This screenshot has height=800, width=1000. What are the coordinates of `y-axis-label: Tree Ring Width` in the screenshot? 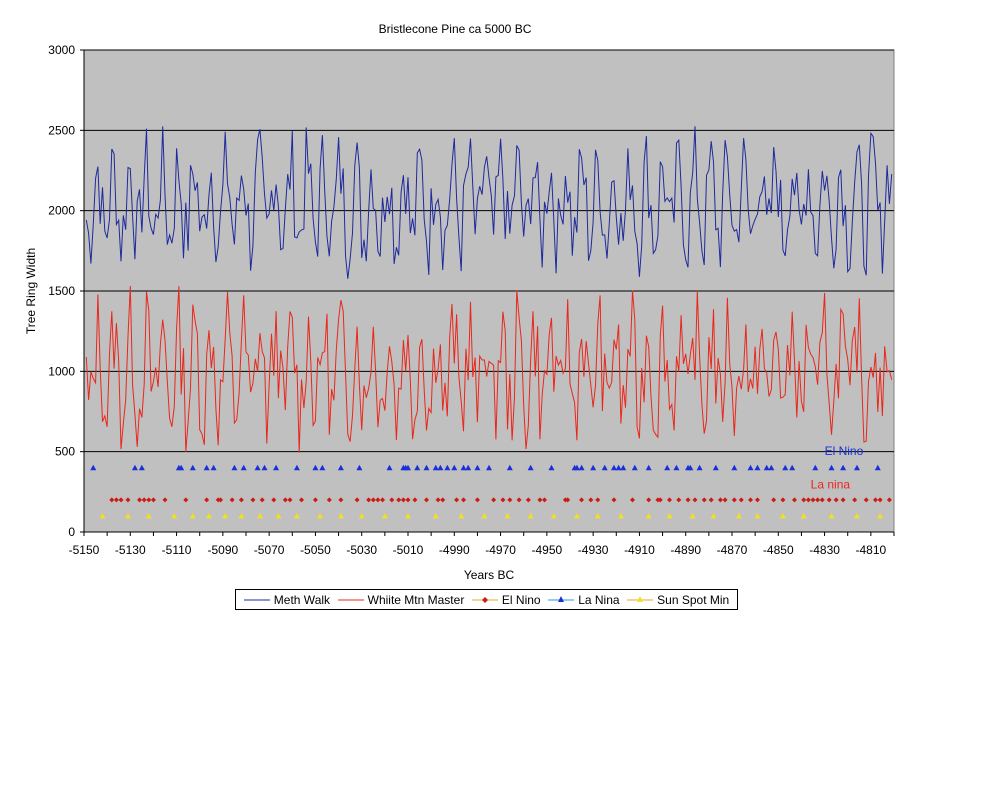 It's located at (31, 291).